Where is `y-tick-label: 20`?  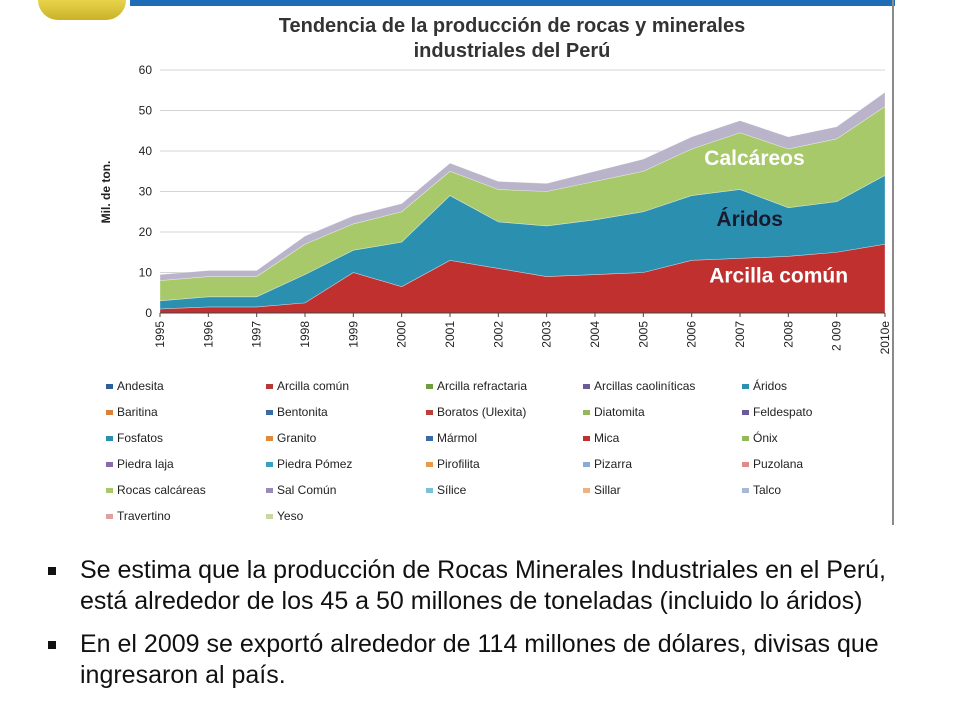
y-tick-label: 20 is located at coordinates (146, 232).